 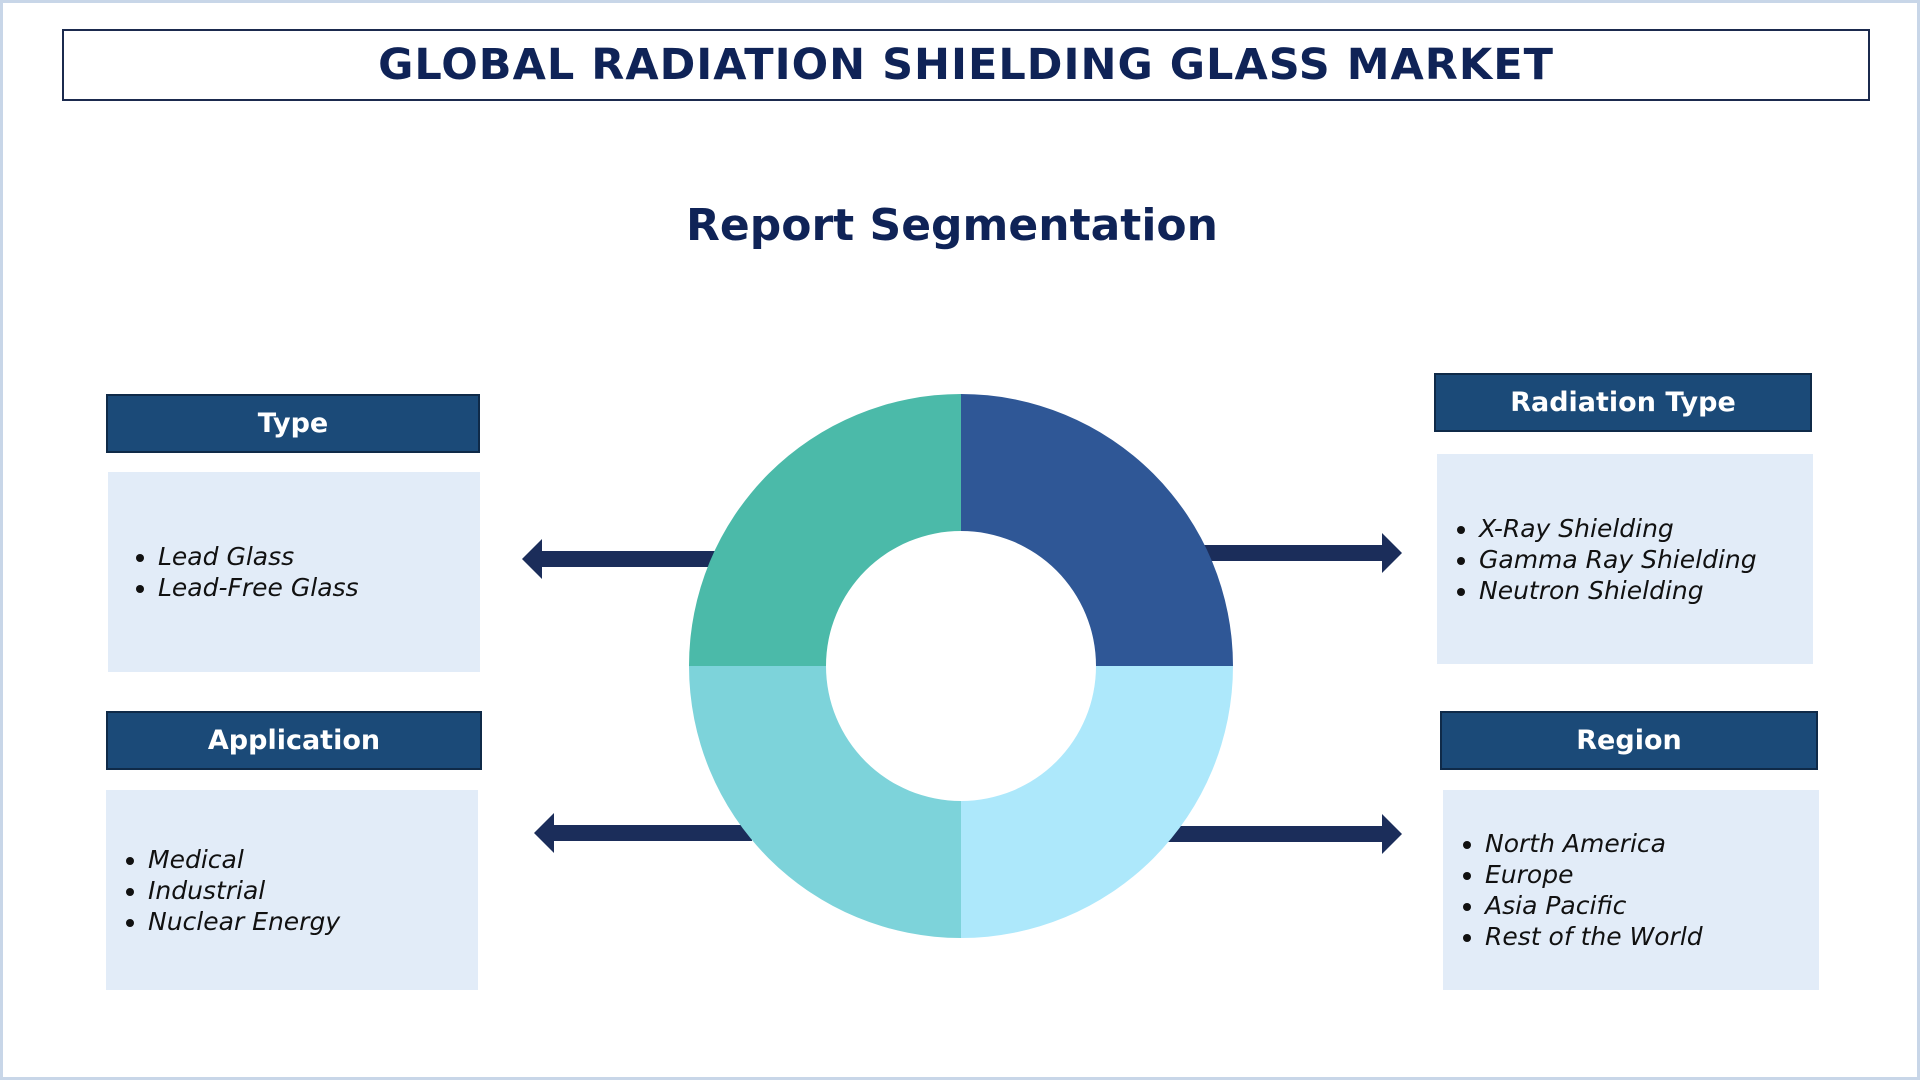 What do you see at coordinates (1594, 936) in the screenshot?
I see `list-item: Rest of the World` at bounding box center [1594, 936].